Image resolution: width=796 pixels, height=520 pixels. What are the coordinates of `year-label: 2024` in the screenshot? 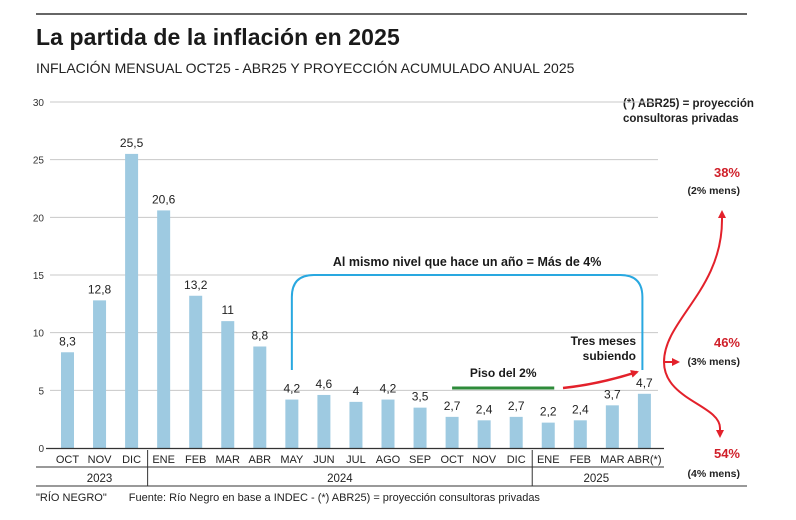 It's located at (340, 479).